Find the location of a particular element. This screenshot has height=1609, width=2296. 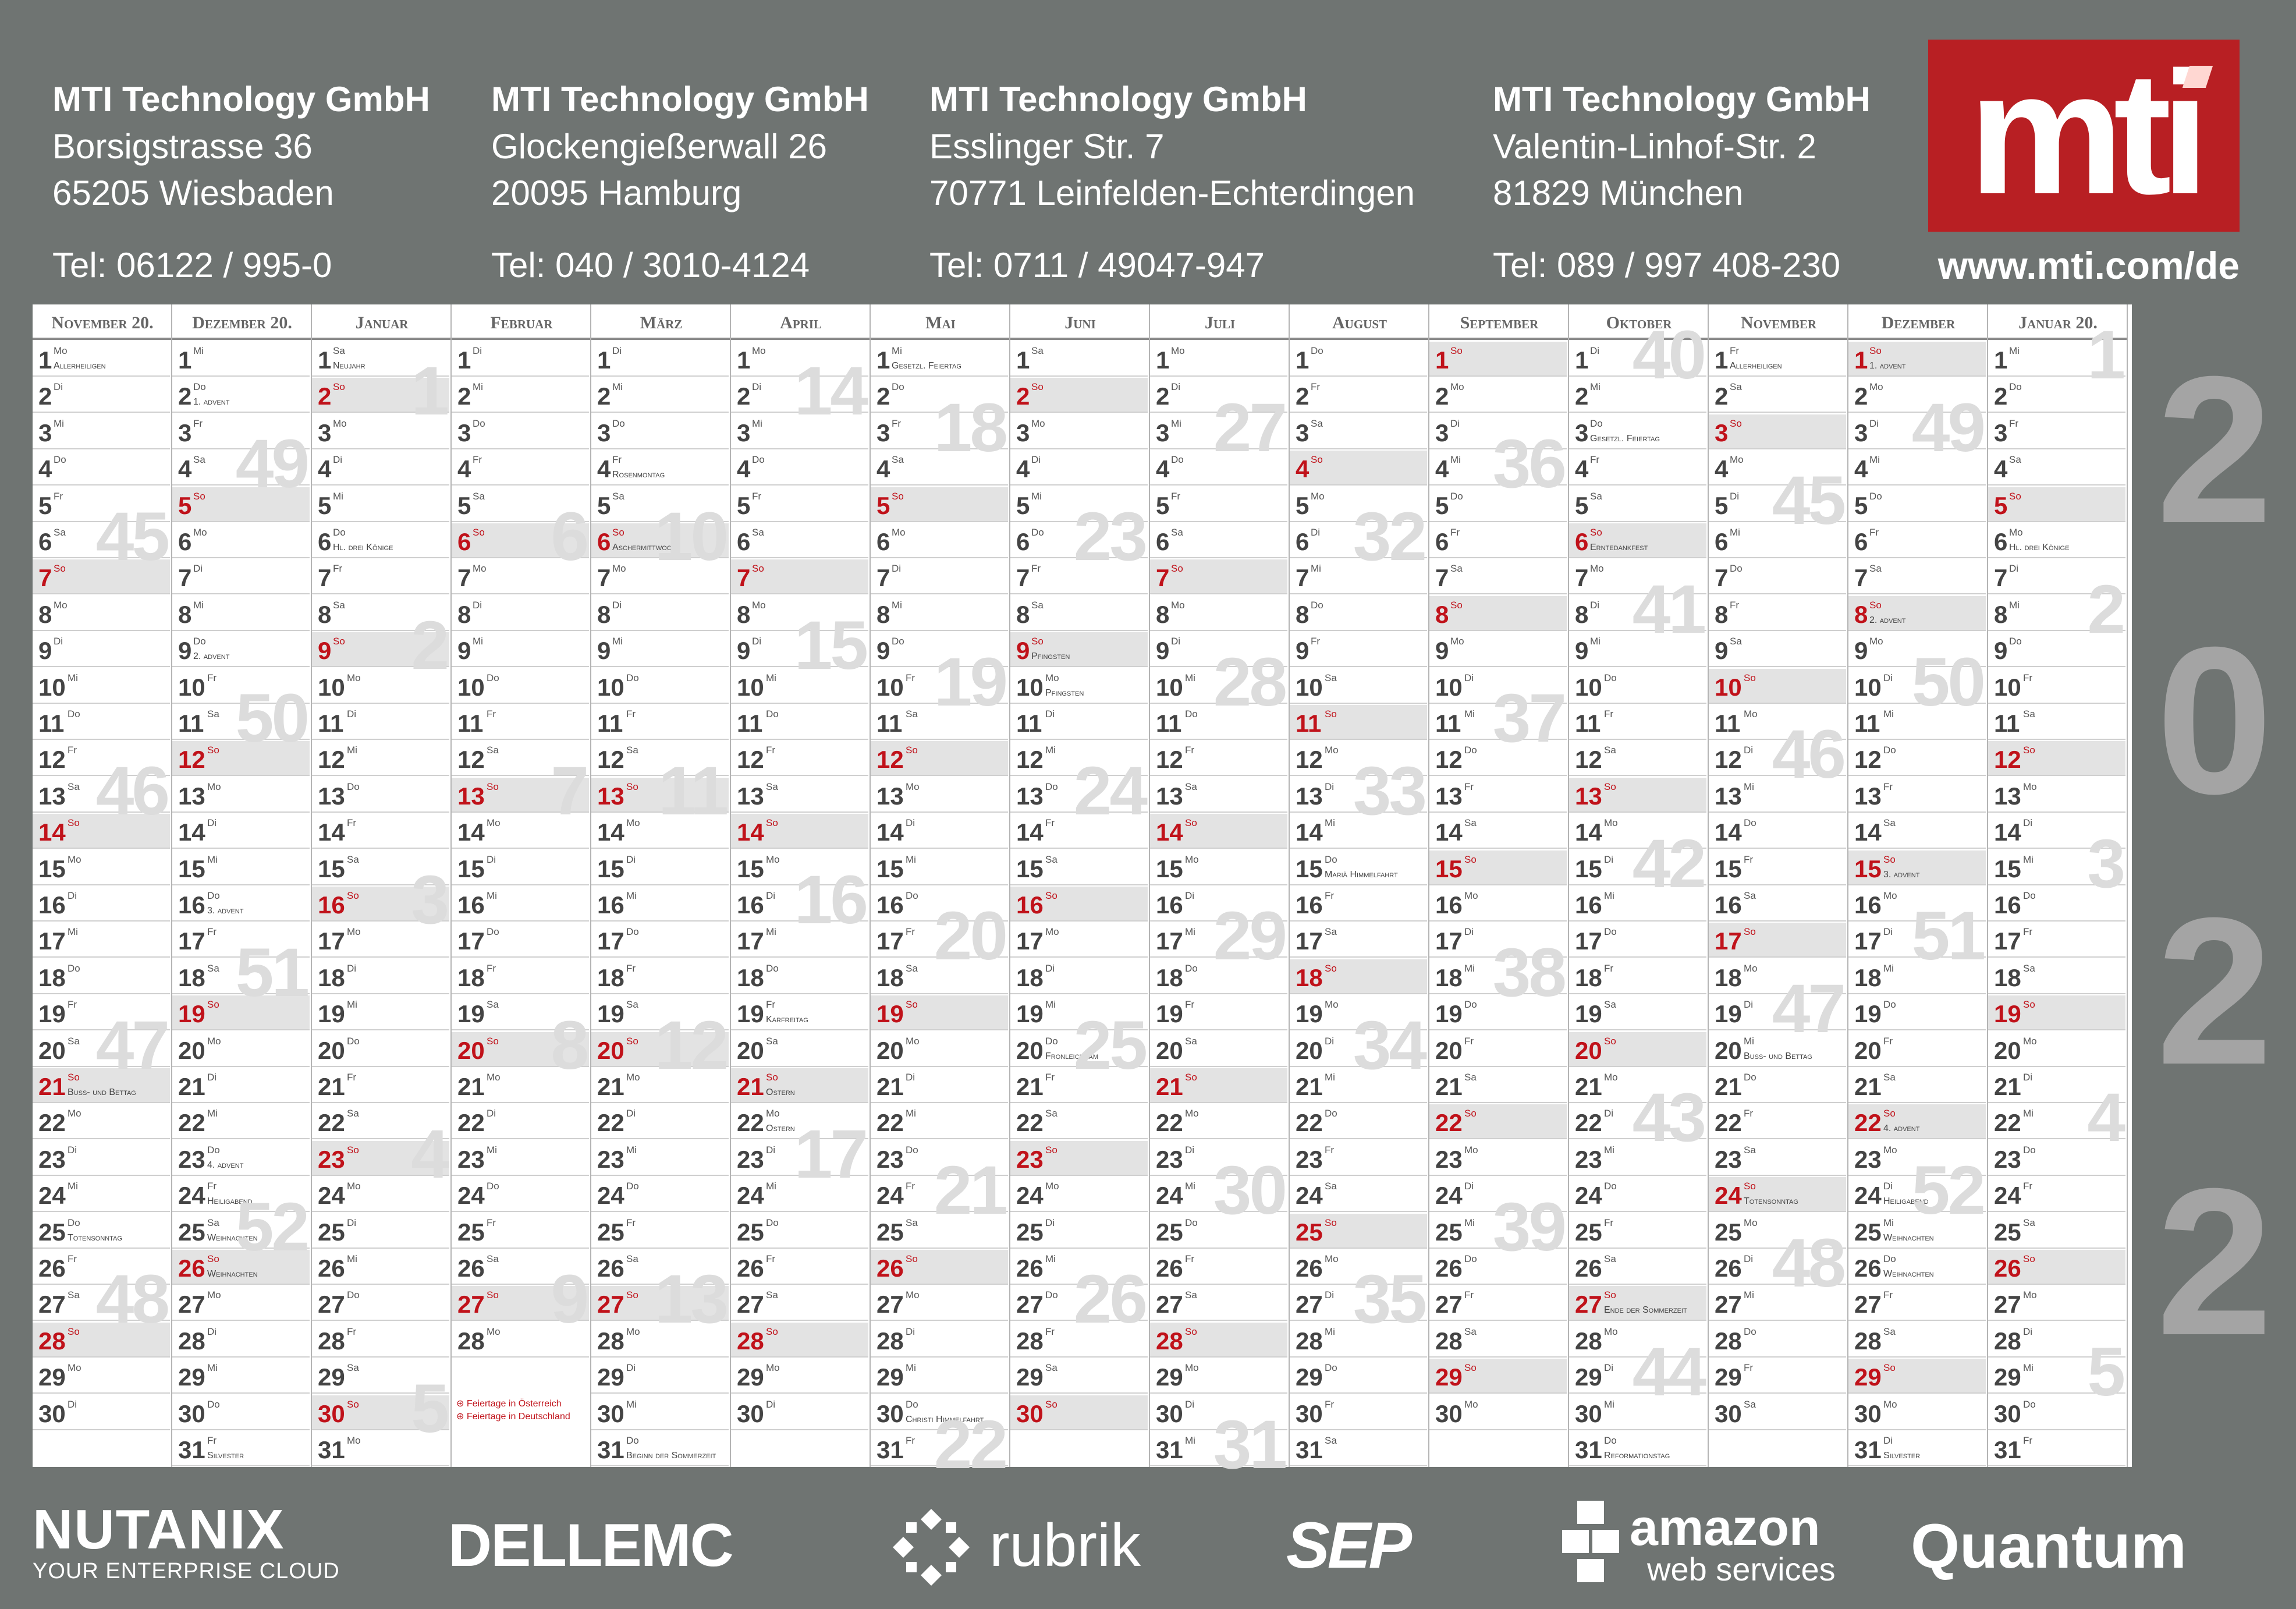

day-cell: 17 Mi is located at coordinates (1218, 940).